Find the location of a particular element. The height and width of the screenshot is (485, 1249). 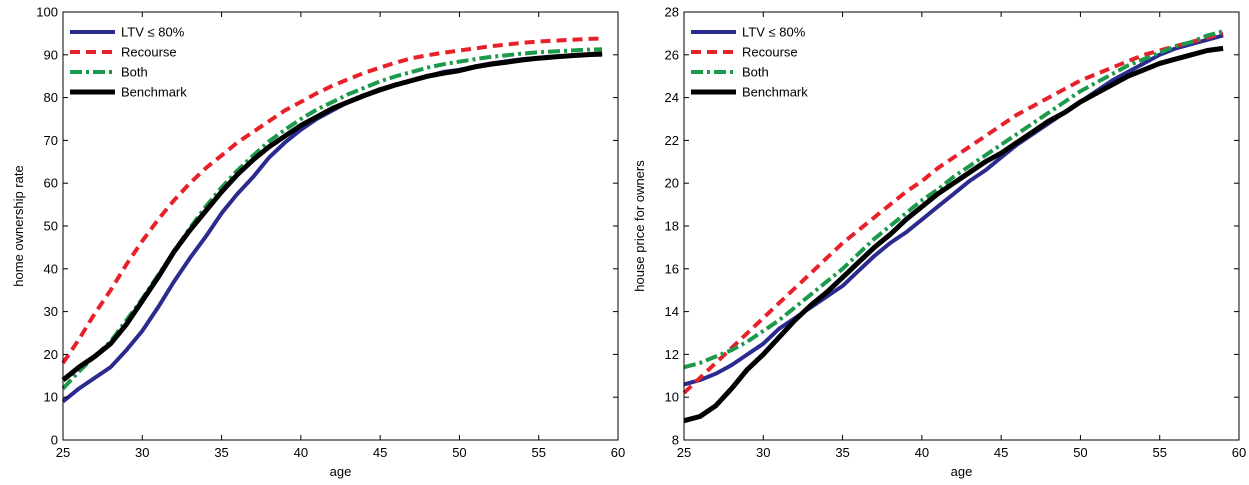

y-axis-label: home ownership rate is located at coordinates (18, 225).